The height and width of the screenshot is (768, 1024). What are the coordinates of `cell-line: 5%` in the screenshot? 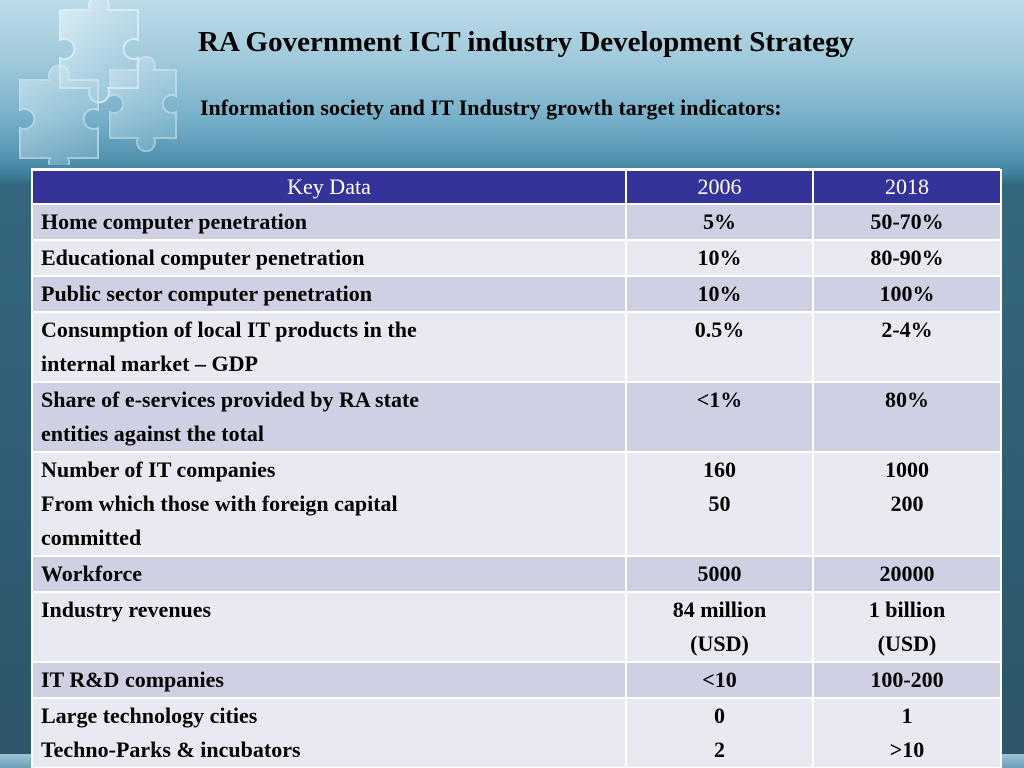 It's located at (719, 221).